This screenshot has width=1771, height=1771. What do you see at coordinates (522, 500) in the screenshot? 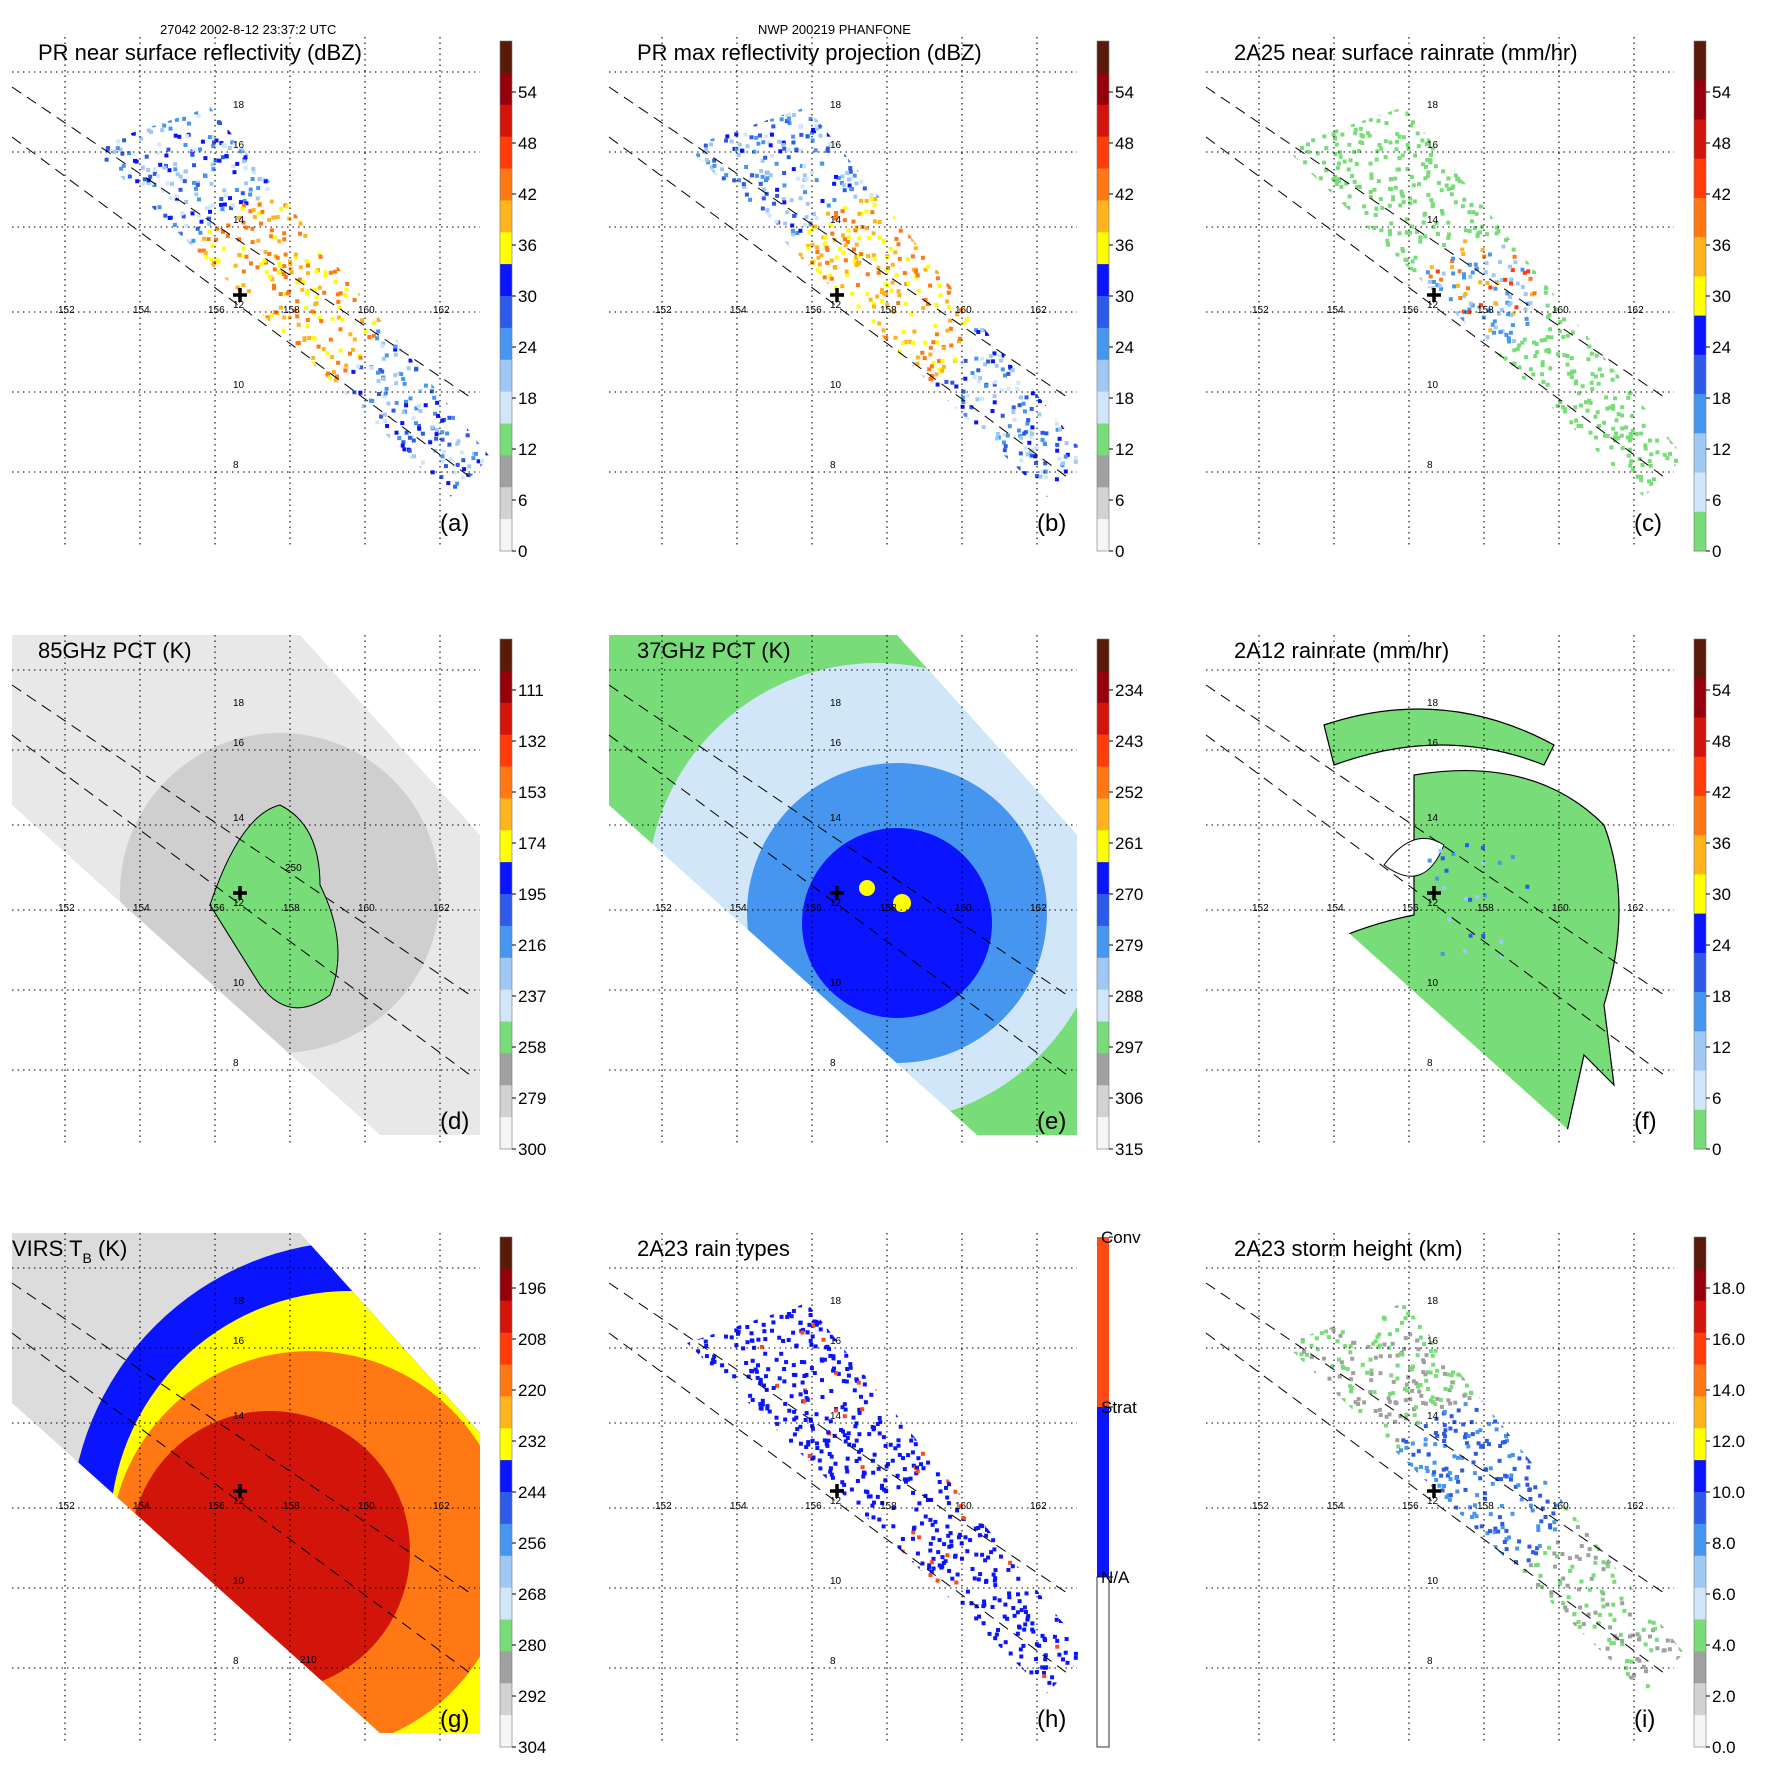
I see `colorbar-tick-label: 6` at bounding box center [522, 500].